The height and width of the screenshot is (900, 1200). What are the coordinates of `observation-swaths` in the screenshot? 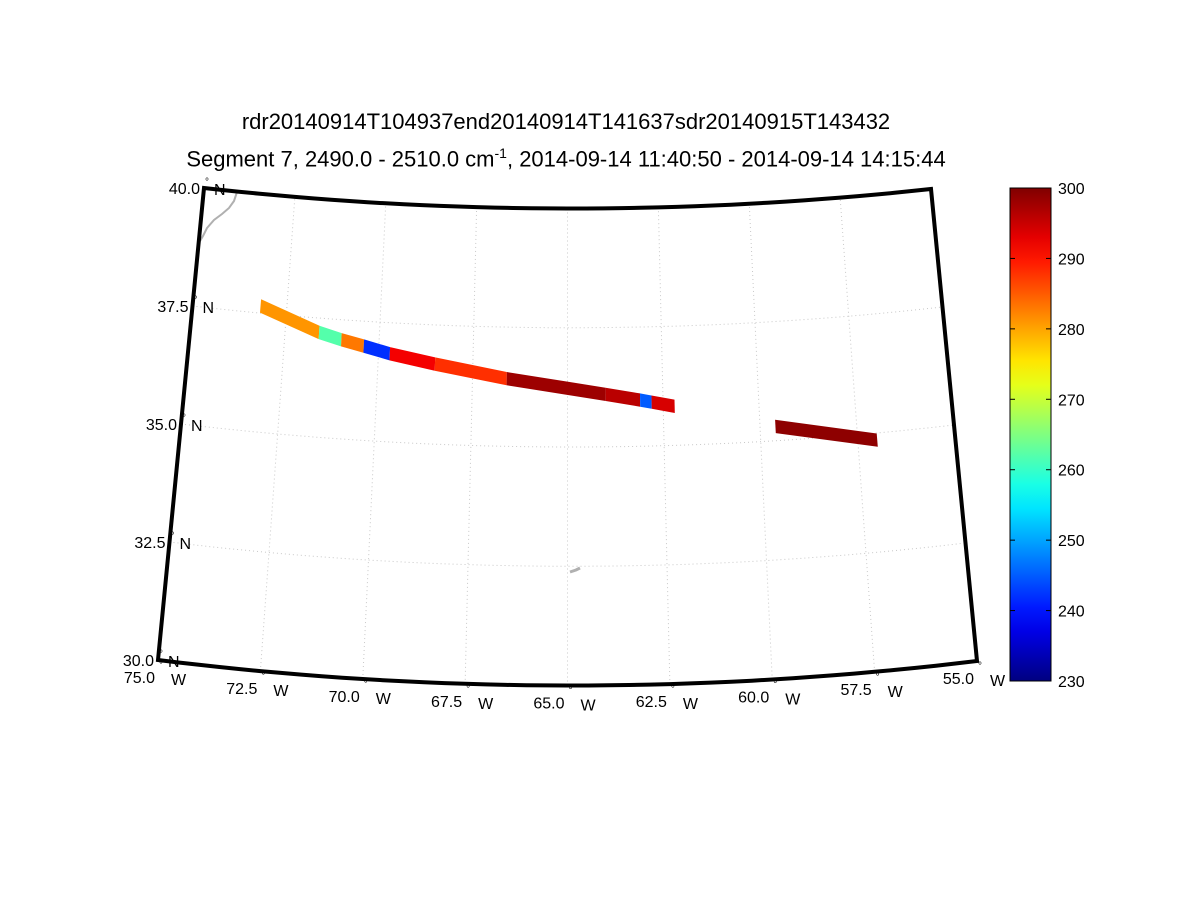 It's located at (569, 373).